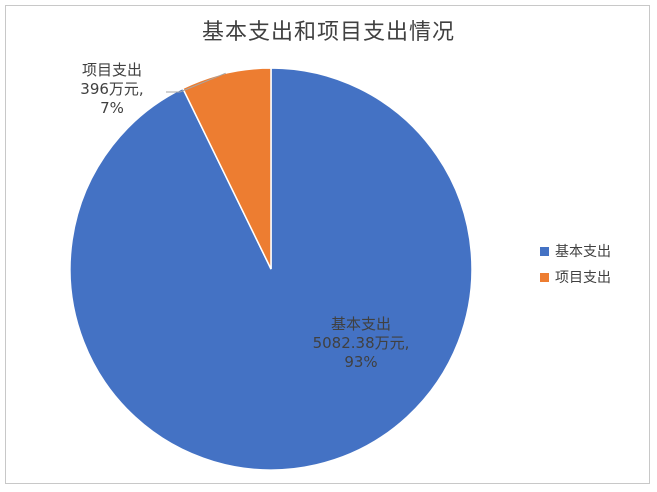 The width and height of the screenshot is (657, 492). I want to click on legend-swatch-project, so click(544, 277).